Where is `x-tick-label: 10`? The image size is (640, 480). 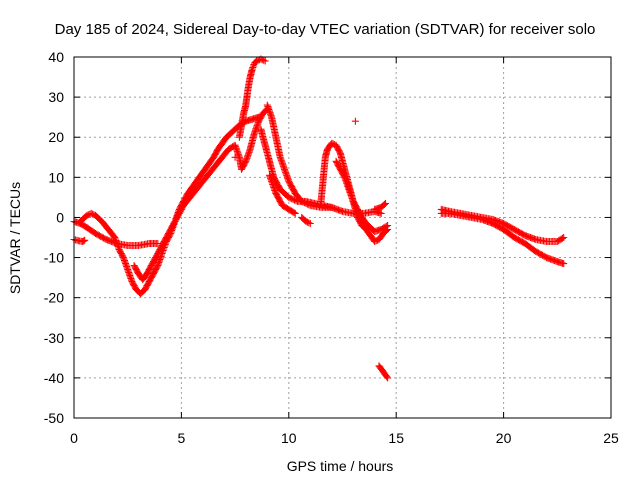 x-tick-label: 10 is located at coordinates (289, 438).